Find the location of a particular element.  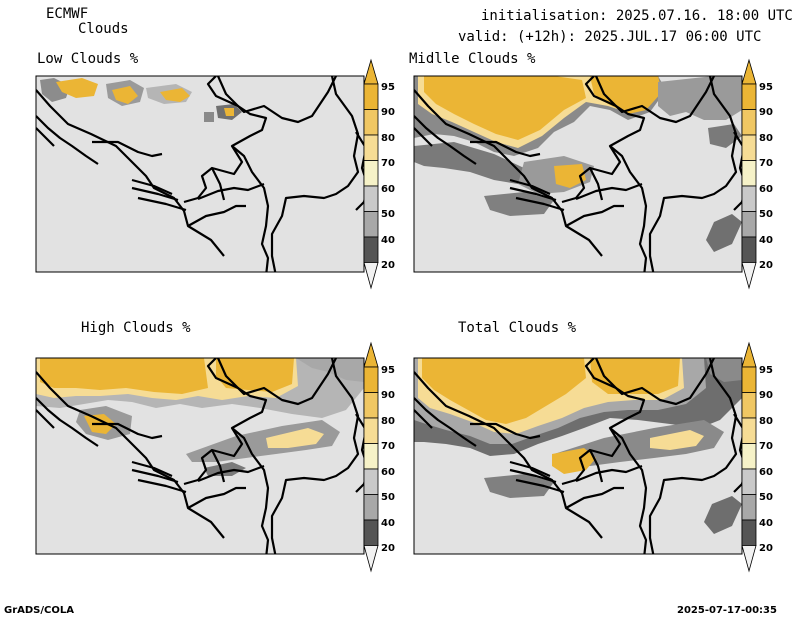

panel-title-low: Low Clouds % is located at coordinates (88, 59).